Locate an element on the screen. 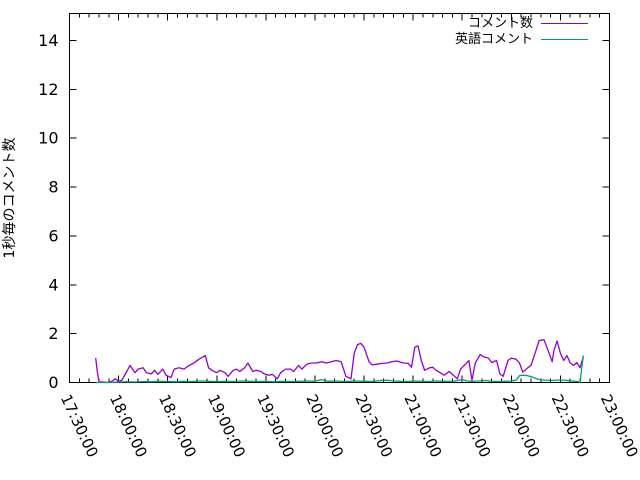  y-tick-label: 0 is located at coordinates (53, 382).